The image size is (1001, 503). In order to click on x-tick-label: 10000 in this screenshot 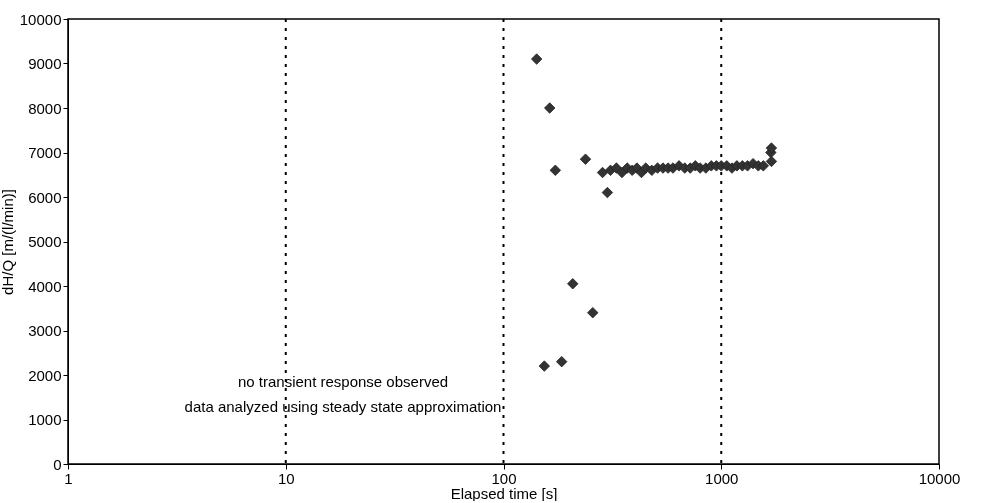, I will do `click(939, 478)`.